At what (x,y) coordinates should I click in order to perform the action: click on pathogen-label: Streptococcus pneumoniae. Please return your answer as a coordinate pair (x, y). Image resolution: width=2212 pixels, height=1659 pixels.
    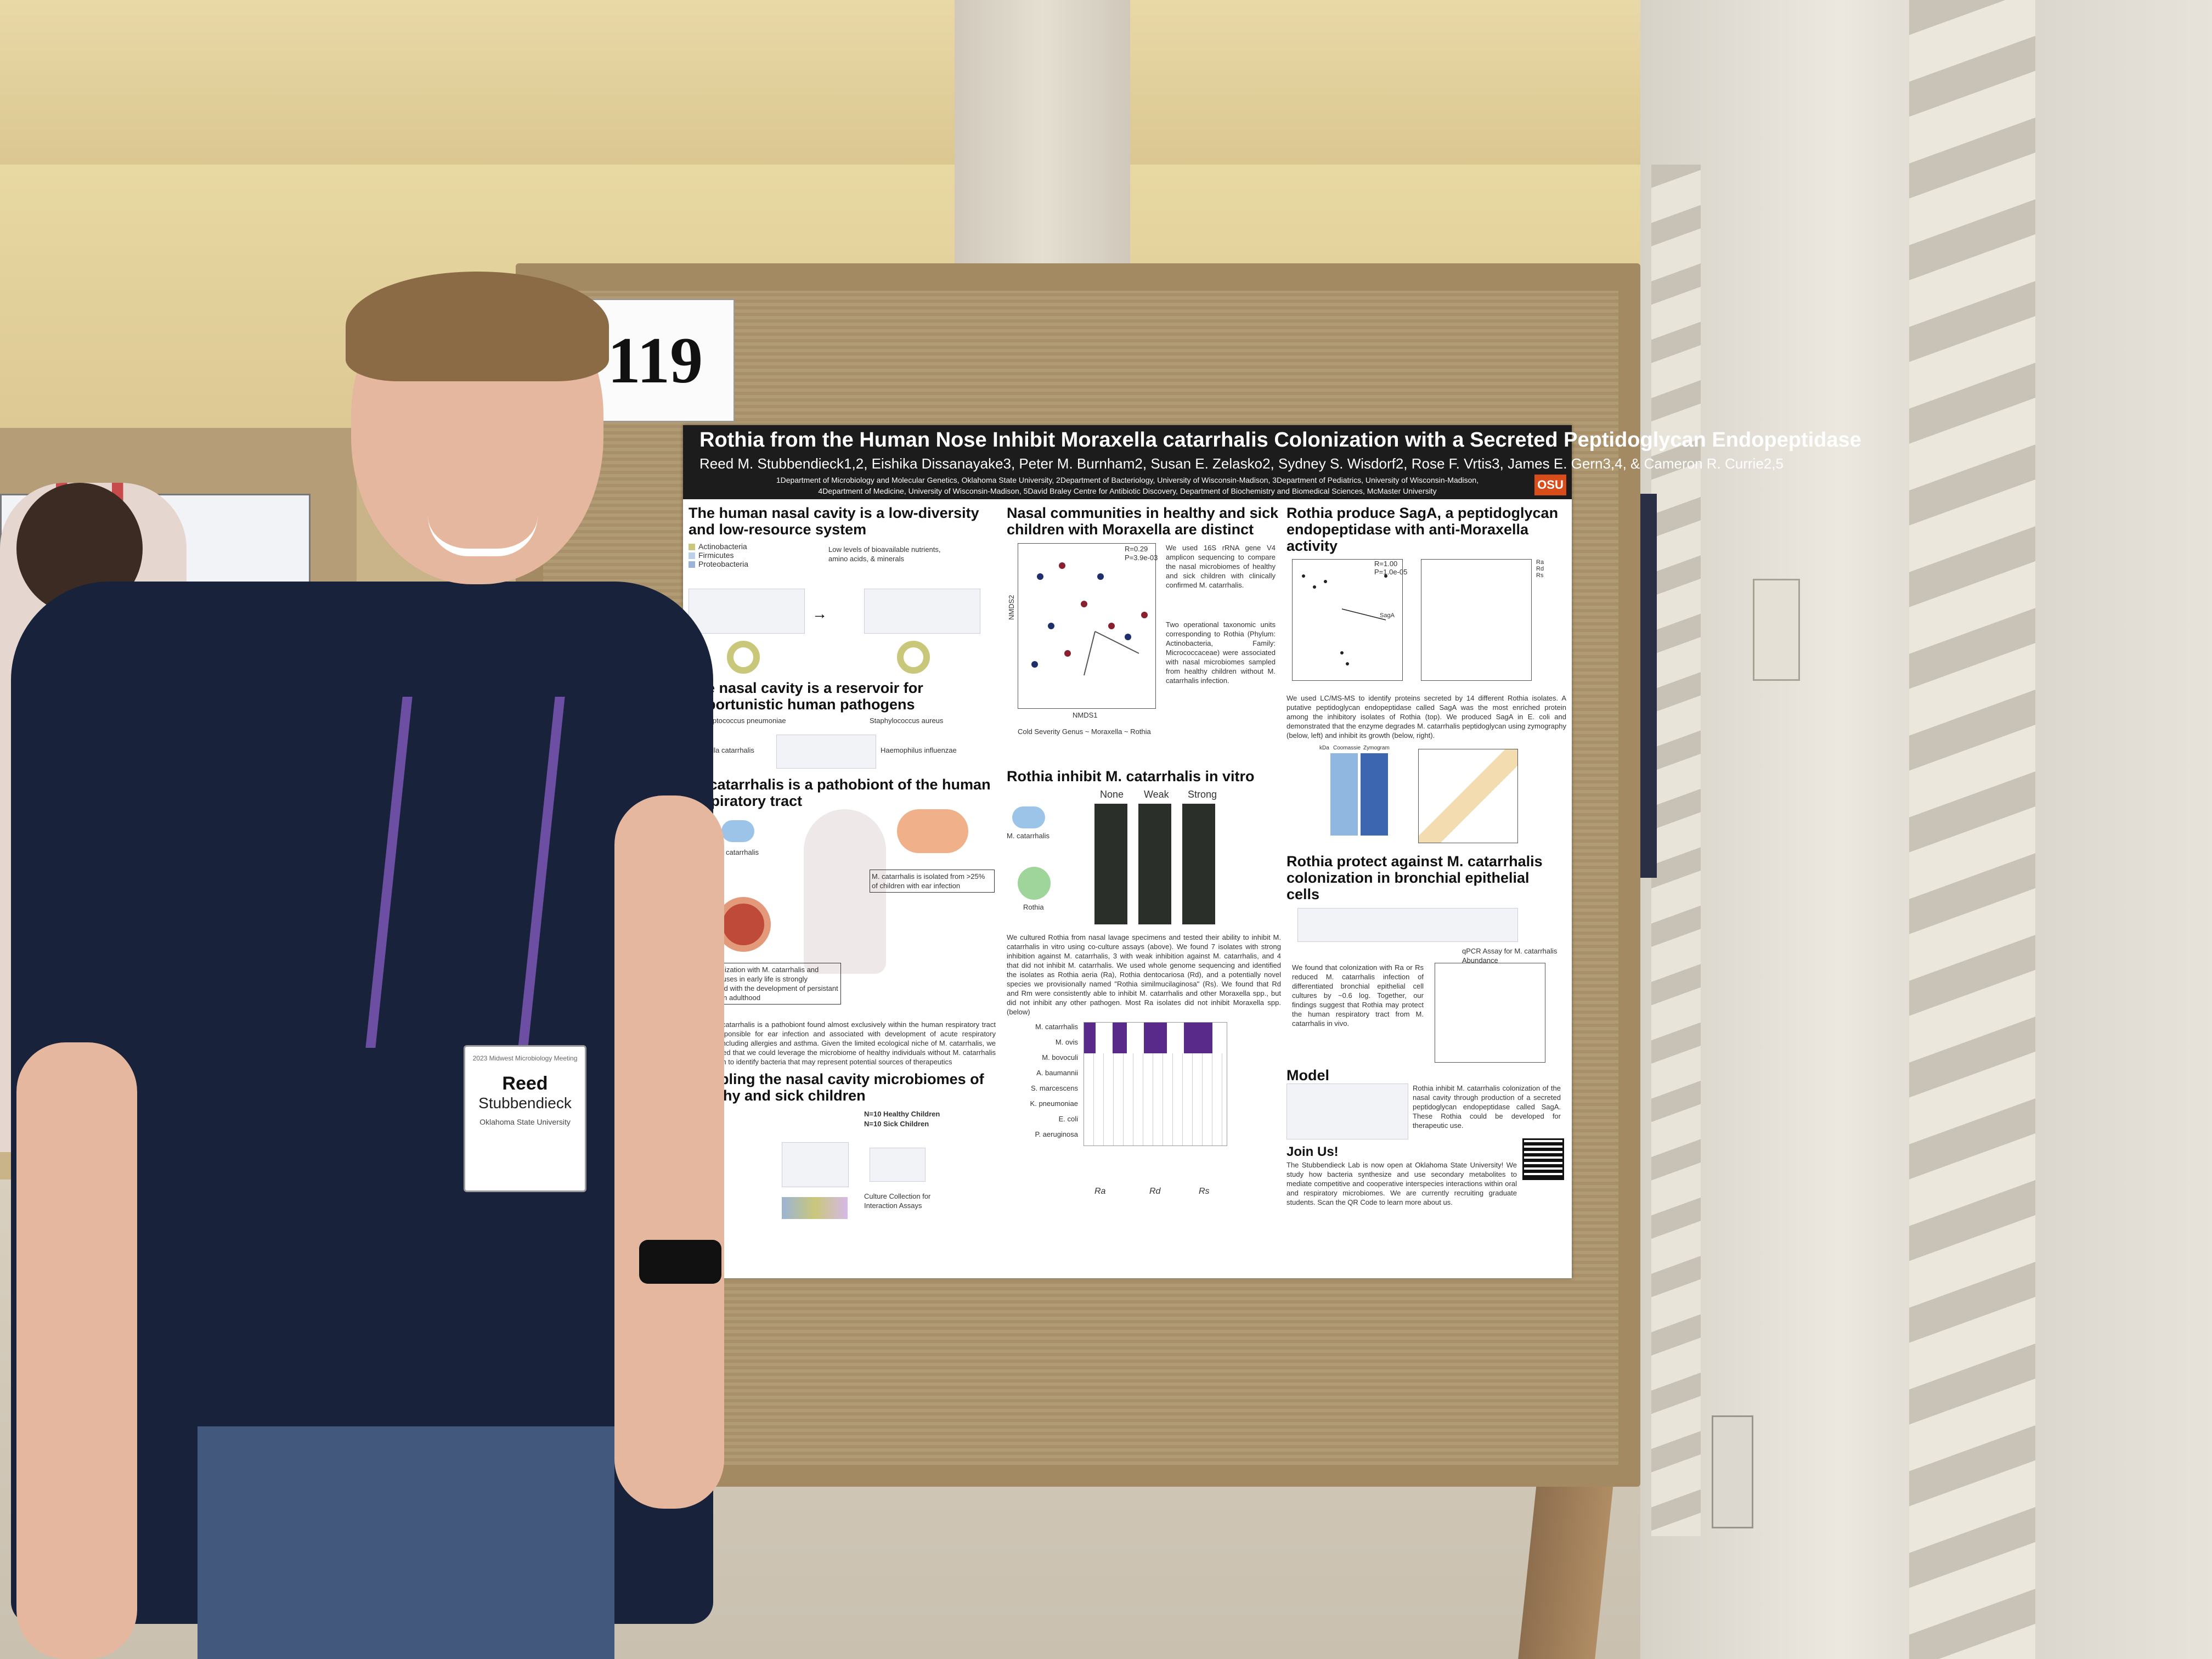
    Looking at the image, I should click on (742, 720).